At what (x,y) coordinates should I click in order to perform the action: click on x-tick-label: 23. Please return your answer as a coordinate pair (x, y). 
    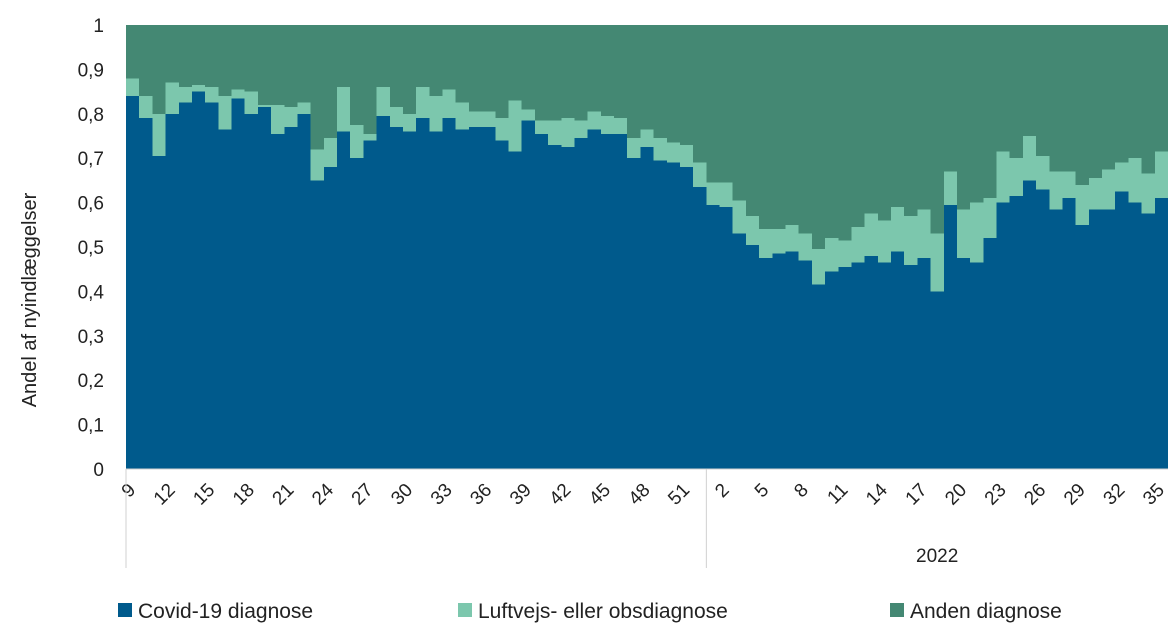
    Looking at the image, I should click on (996, 495).